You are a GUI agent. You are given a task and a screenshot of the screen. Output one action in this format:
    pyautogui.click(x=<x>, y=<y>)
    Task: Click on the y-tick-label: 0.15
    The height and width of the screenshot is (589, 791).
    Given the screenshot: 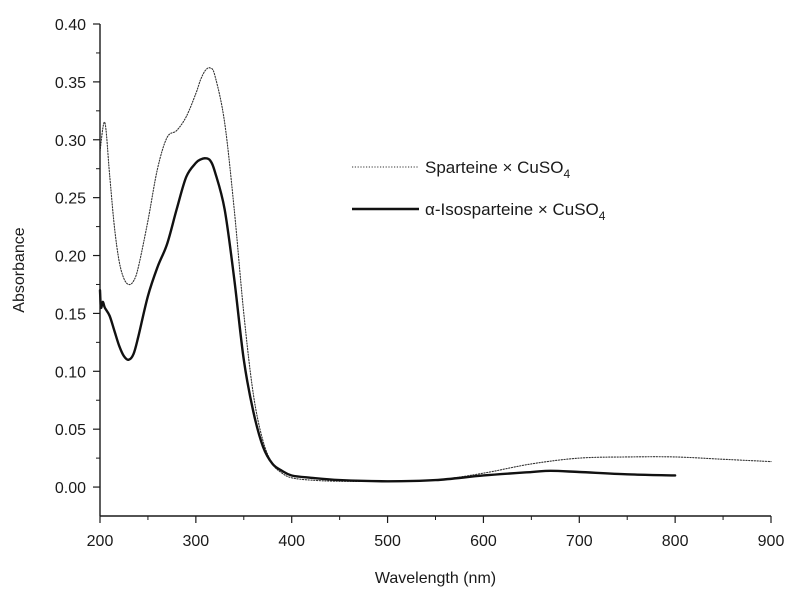 What is the action you would take?
    pyautogui.click(x=70, y=314)
    